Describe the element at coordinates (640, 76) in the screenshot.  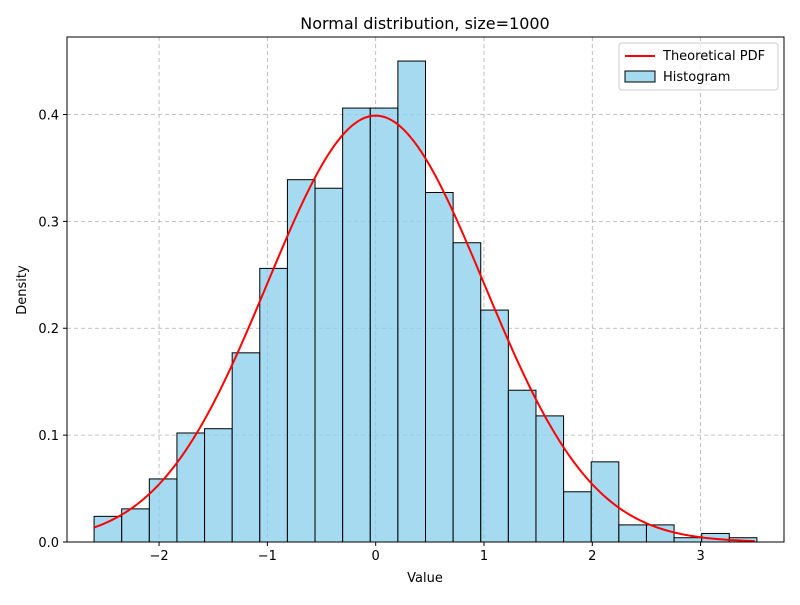
I see `legend-patch-swatch` at that location.